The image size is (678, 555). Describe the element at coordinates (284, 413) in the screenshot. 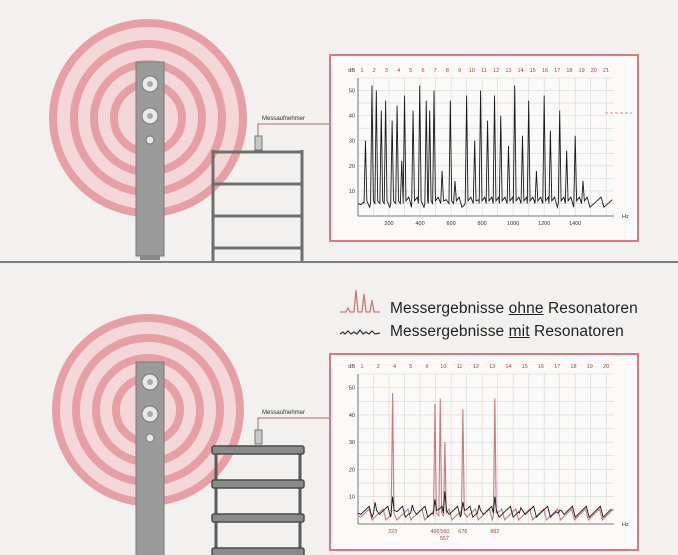

I see `mic-label-bottom: Messaufnehmer` at that location.